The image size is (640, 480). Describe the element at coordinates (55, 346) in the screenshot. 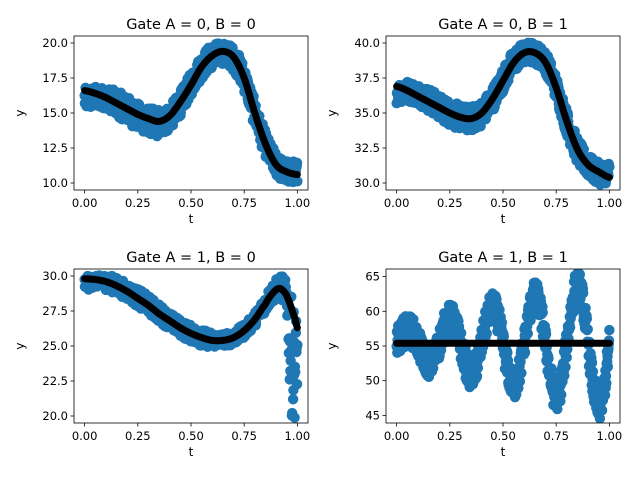

I see `y-tick-label: 25.0` at that location.